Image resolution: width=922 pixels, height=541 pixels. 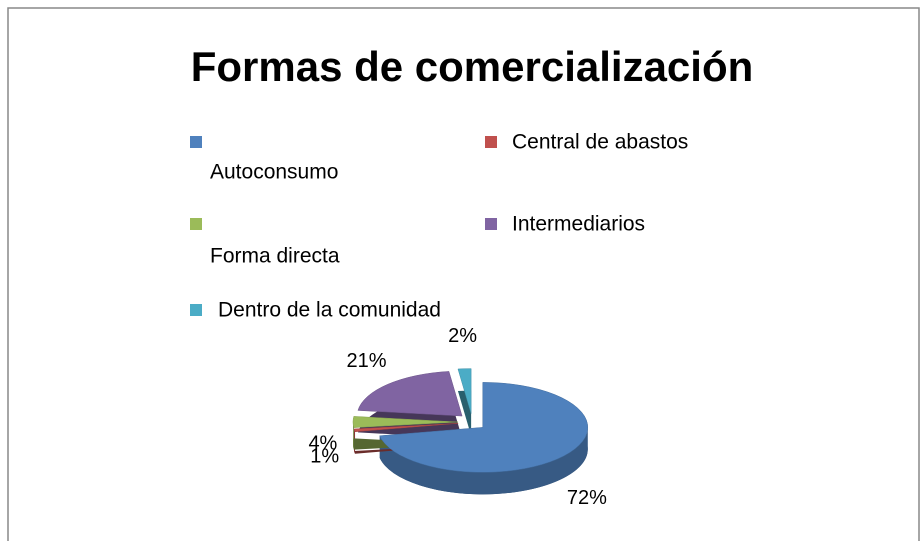 I want to click on legend-label: Forma directa, so click(x=275, y=256).